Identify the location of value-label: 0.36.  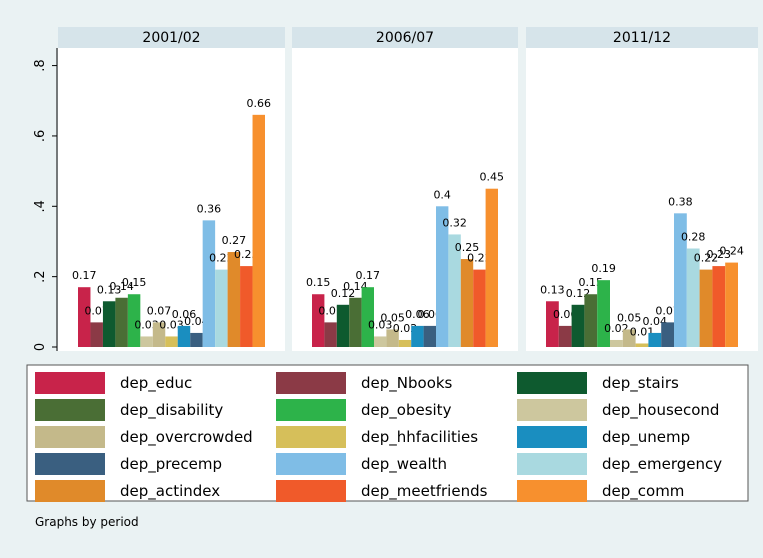
(209, 208).